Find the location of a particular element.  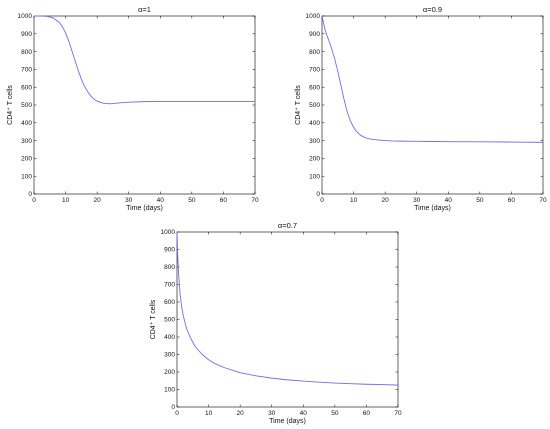

chart-title-alpha-0-9: α=0.9 is located at coordinates (432, 9).